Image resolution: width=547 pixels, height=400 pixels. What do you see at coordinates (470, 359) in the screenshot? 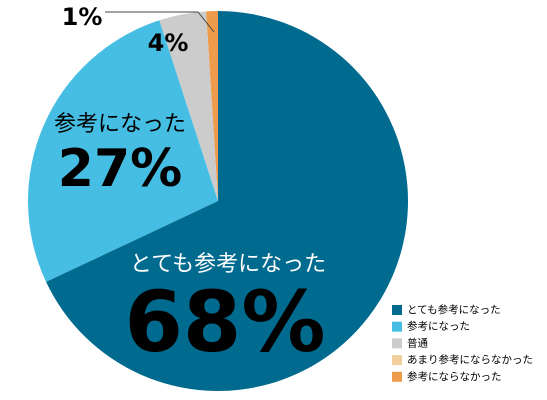
I see `legend-label: あまり参考にならなかった` at bounding box center [470, 359].